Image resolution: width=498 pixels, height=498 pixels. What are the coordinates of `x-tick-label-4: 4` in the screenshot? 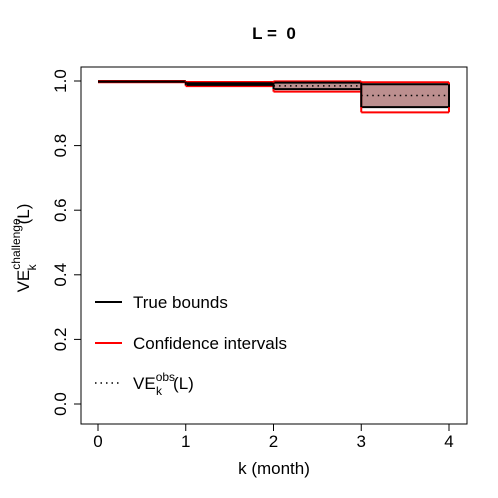 It's located at (448, 441).